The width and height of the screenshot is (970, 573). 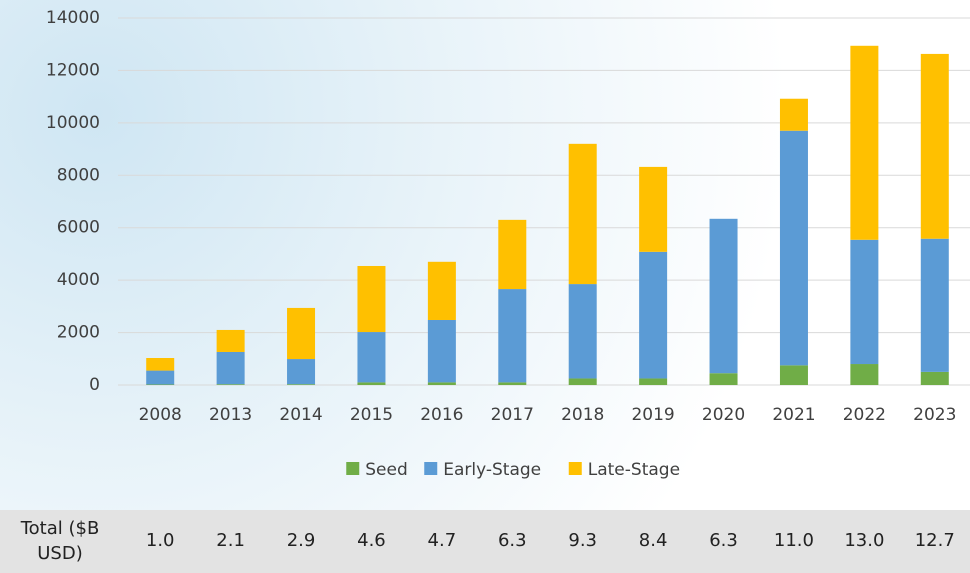 What do you see at coordinates (653, 540) in the screenshot?
I see `total-value: 8.4` at bounding box center [653, 540].